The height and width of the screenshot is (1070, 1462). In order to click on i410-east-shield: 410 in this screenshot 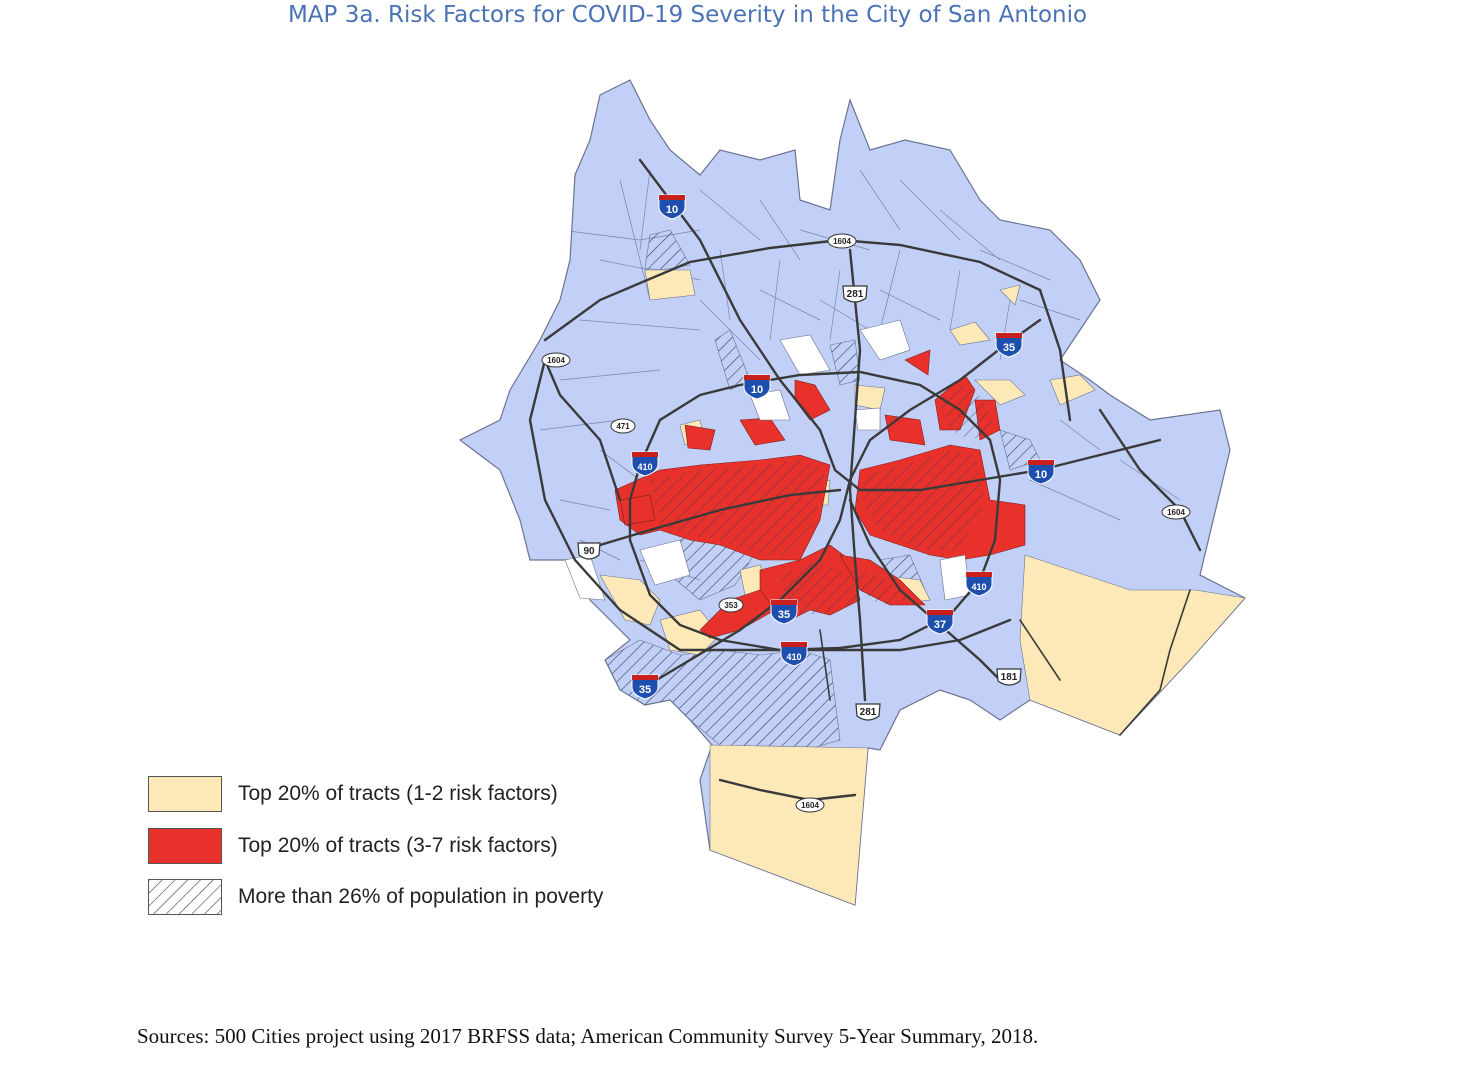, I will do `click(979, 584)`.